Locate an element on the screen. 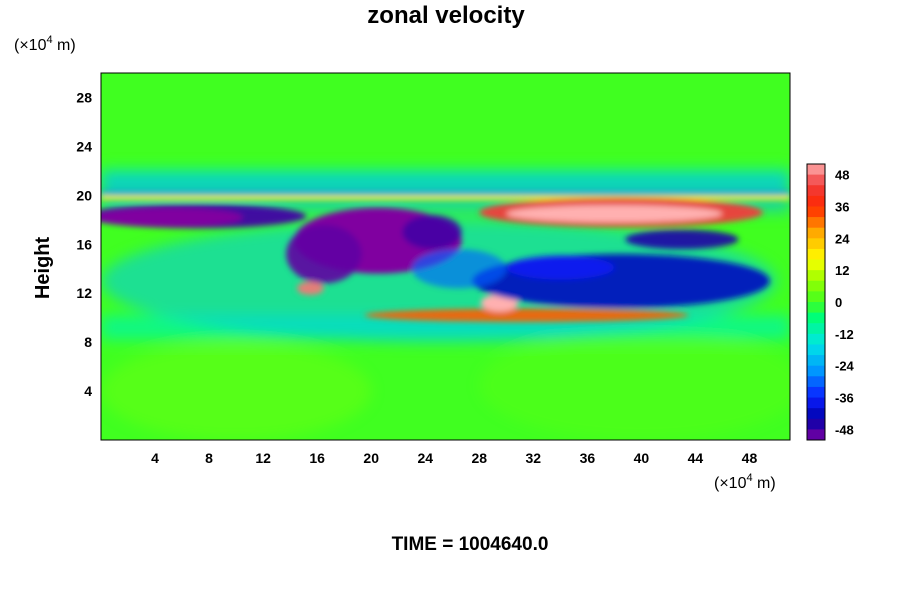 The height and width of the screenshot is (600, 900). x-tick-label: 20 is located at coordinates (371, 458).